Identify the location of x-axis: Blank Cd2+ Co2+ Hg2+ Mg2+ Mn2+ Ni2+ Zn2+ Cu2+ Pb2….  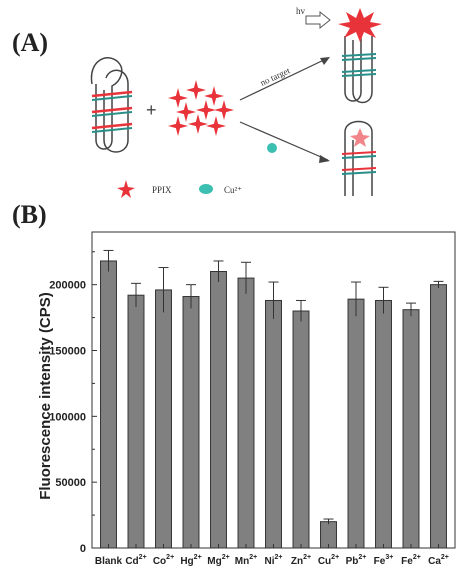
(272, 555).